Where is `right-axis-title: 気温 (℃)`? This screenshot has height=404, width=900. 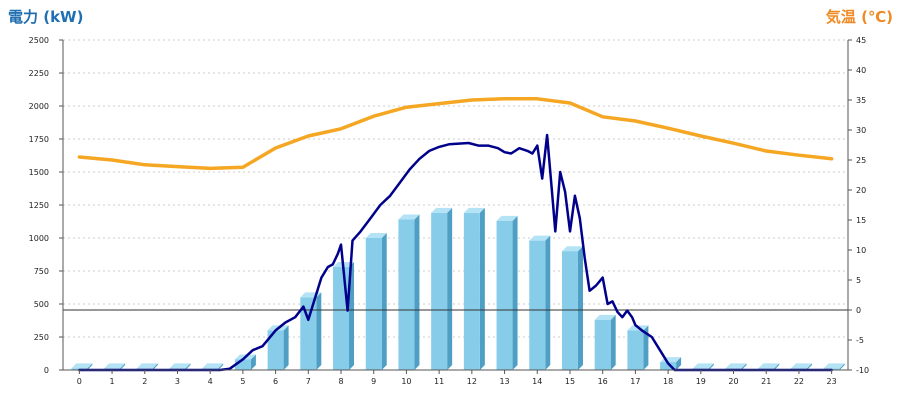 right-axis-title: 気温 (℃) is located at coordinates (859, 17).